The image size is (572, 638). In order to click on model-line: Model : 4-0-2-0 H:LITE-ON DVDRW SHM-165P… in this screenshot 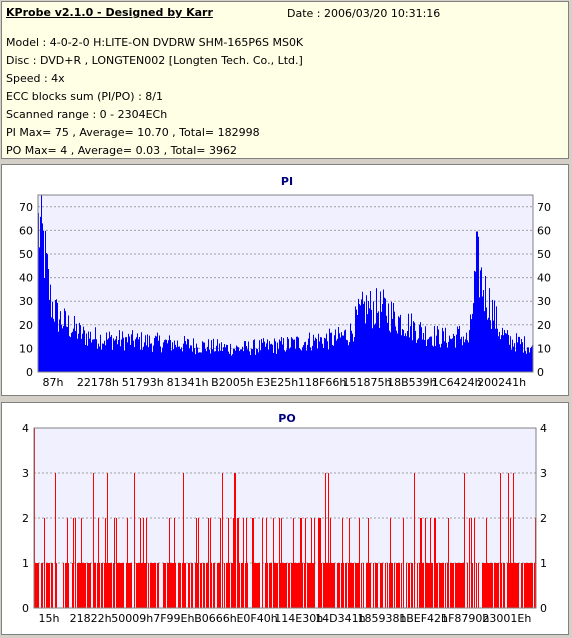, I will do `click(155, 42)`.